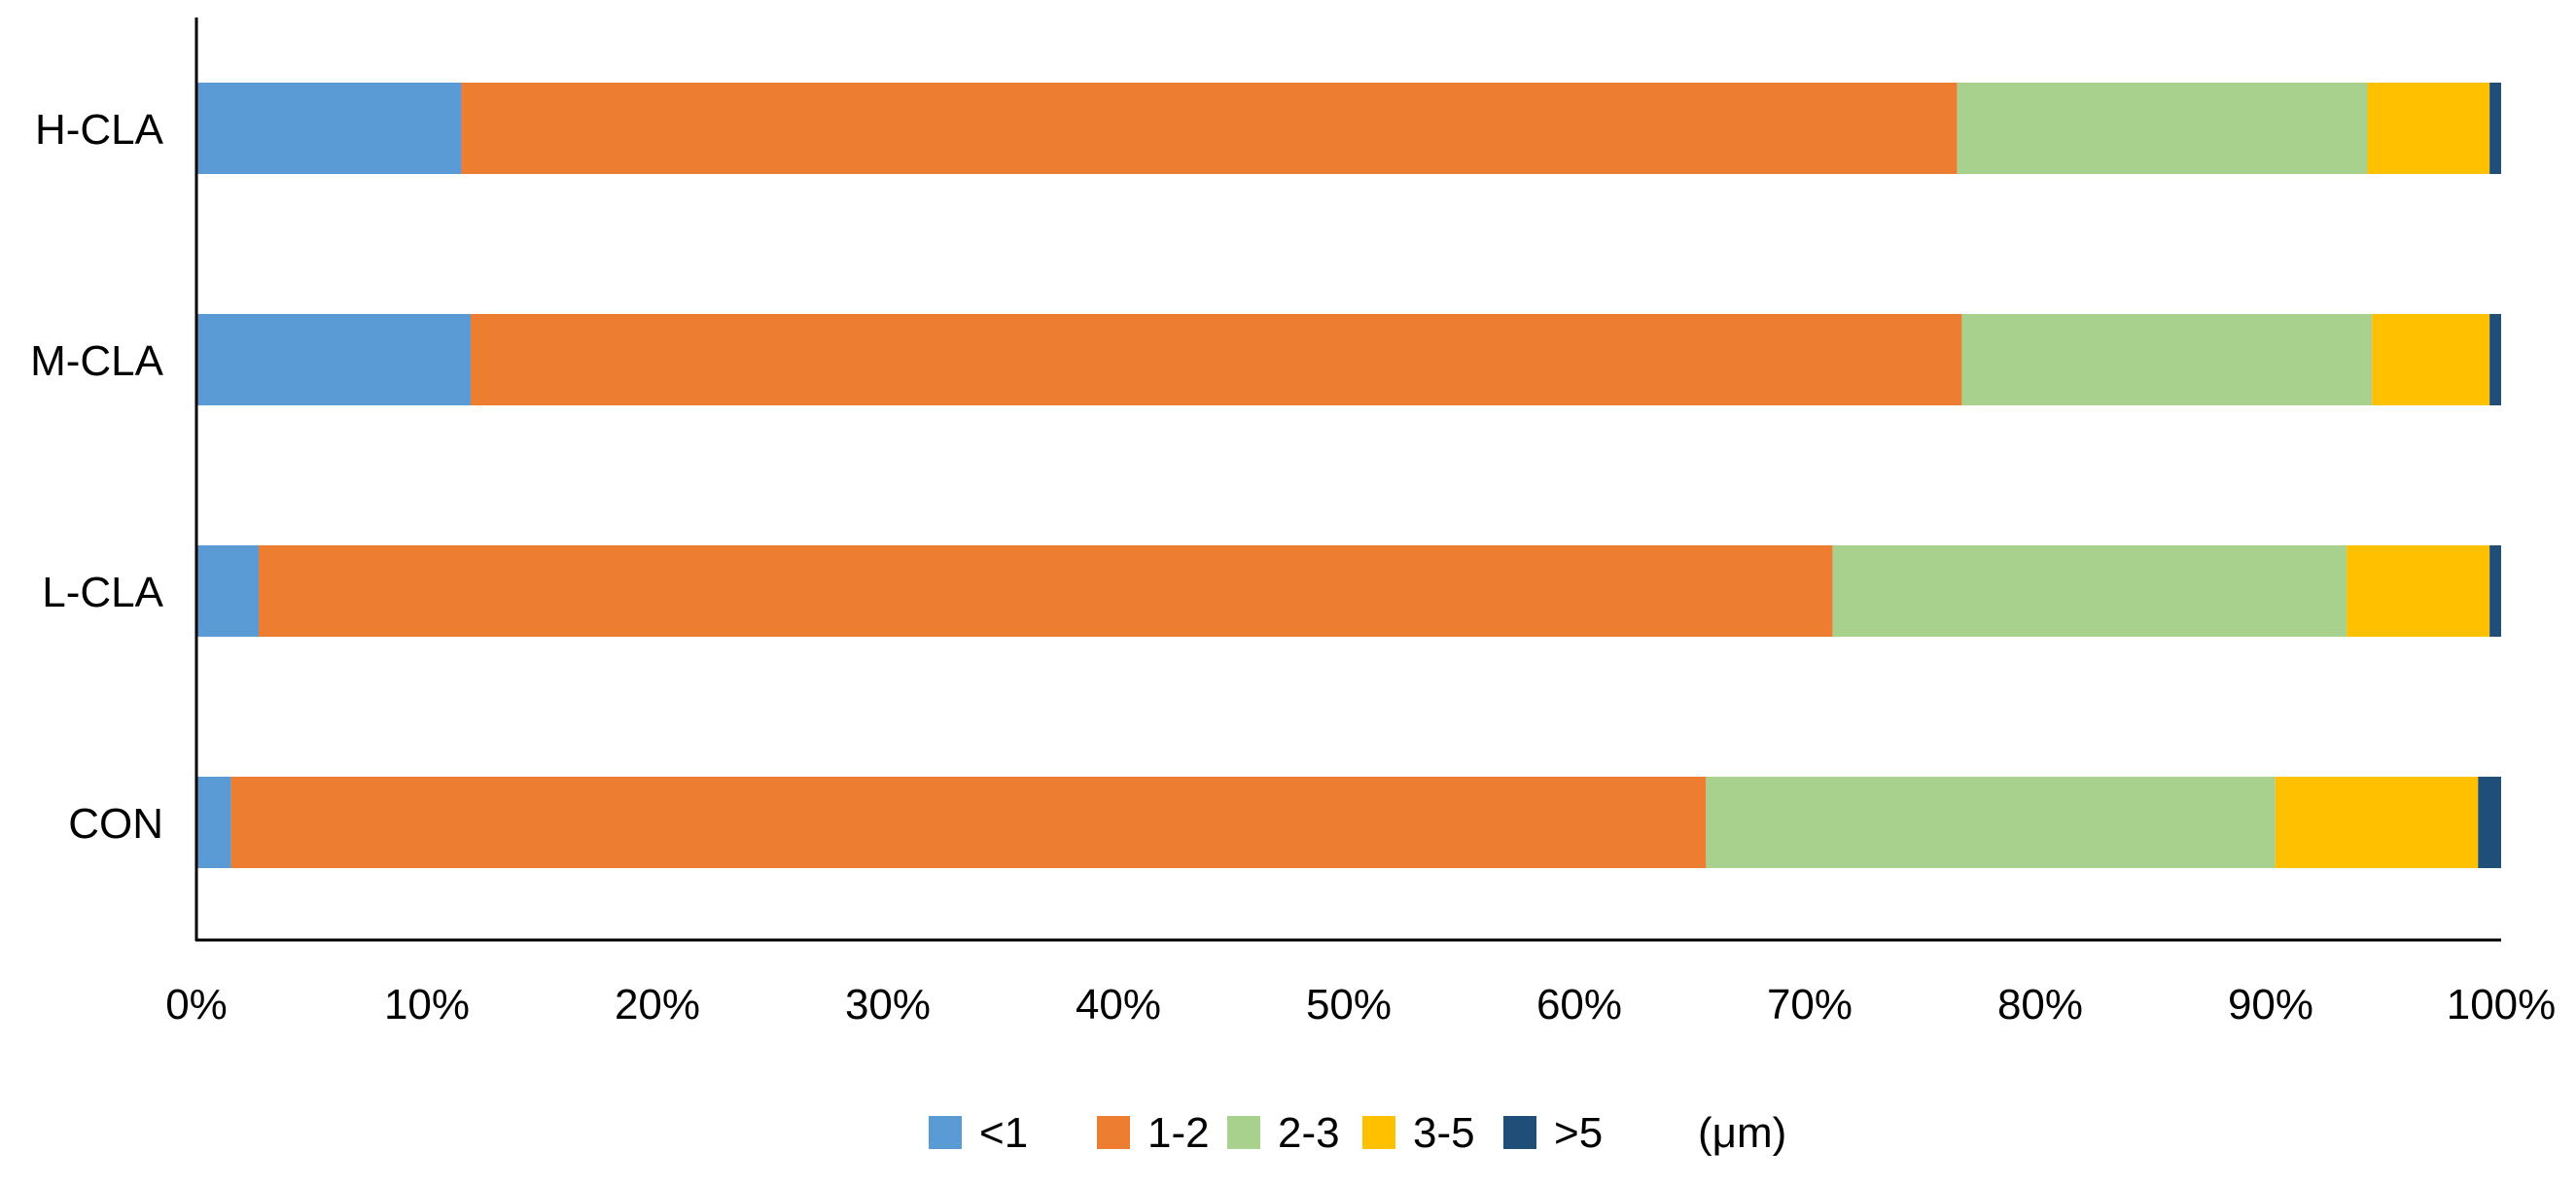  Describe the element at coordinates (214, 822) in the screenshot. I see `bar-segment-con-s0` at that location.